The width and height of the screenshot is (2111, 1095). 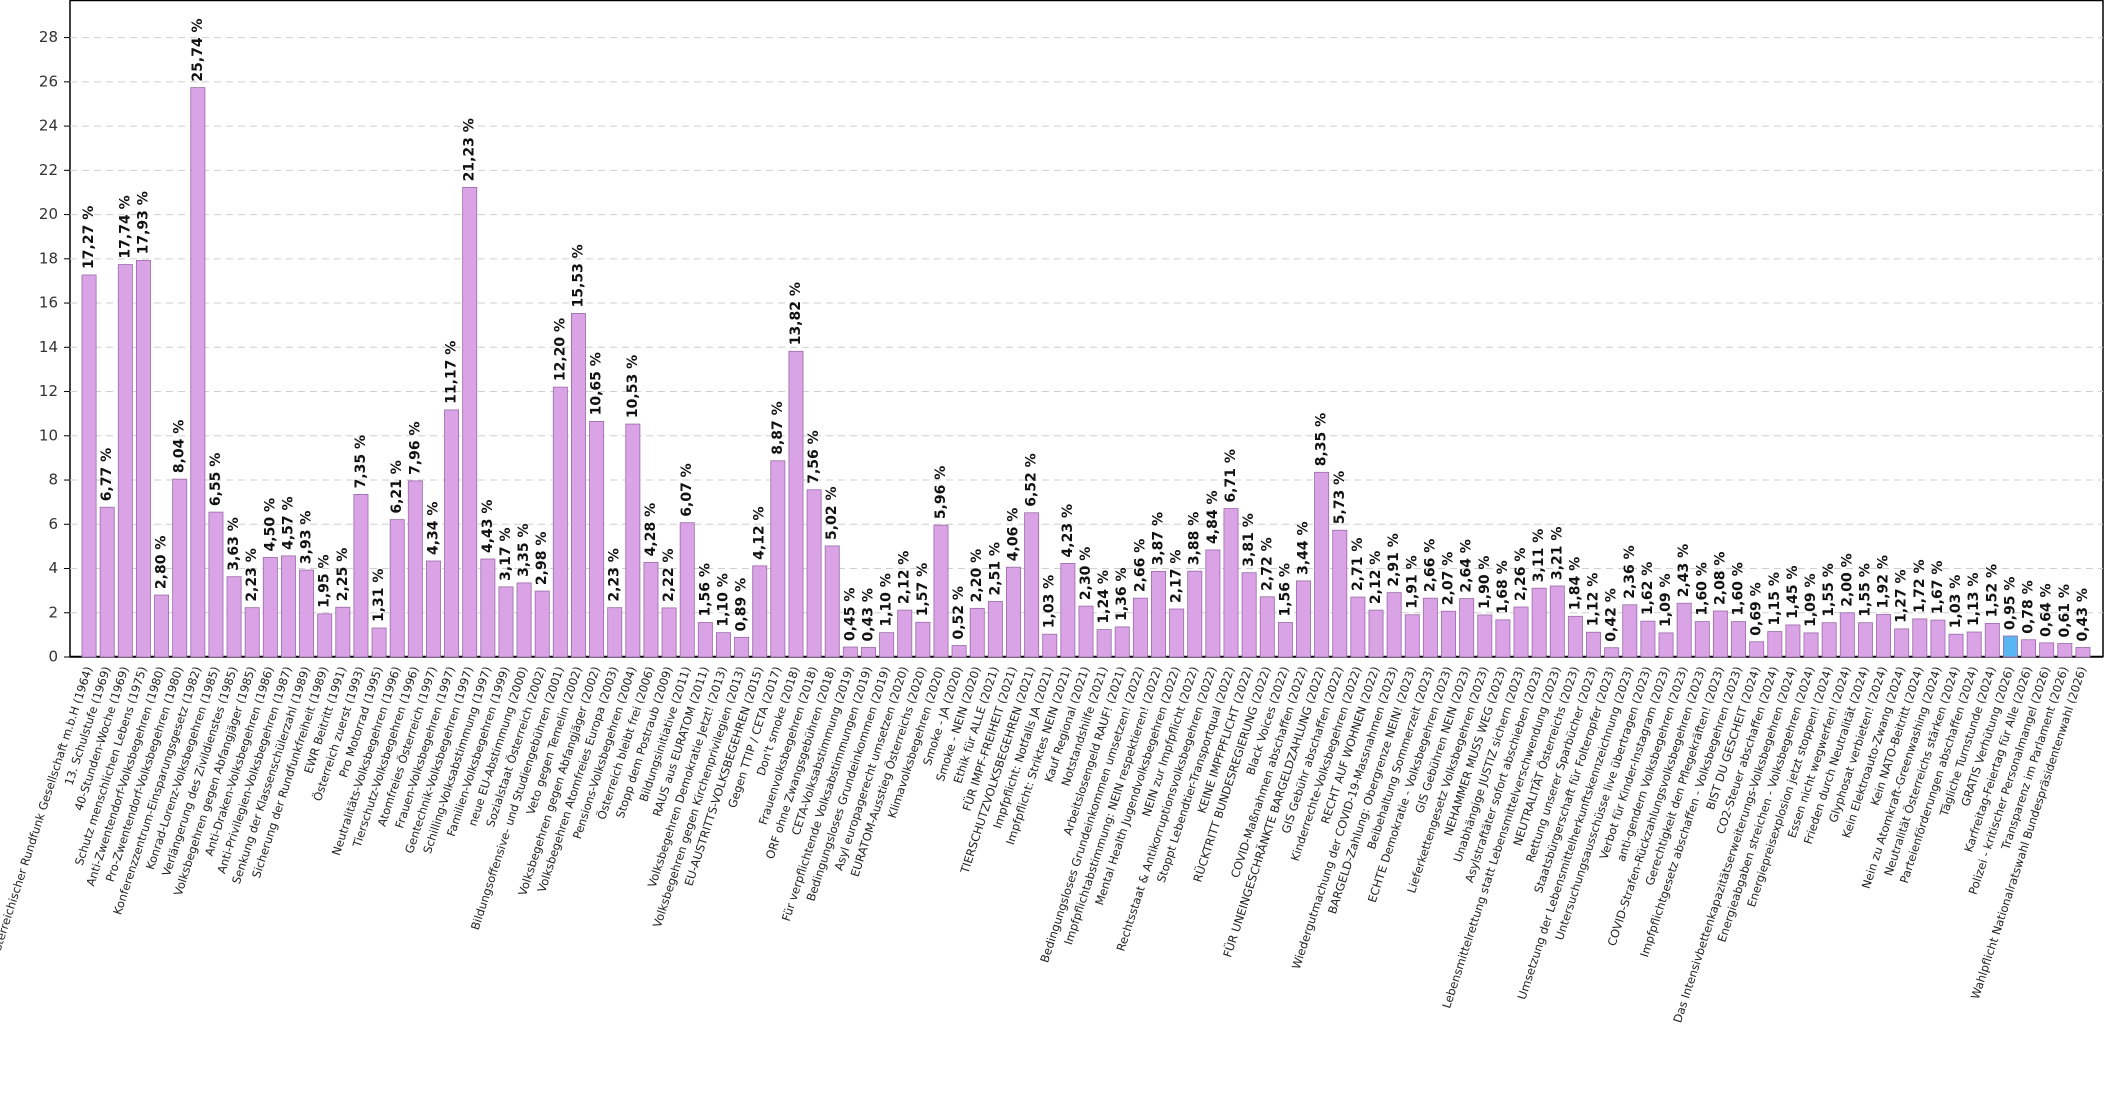 I want to click on value-label: 0,43 %, so click(x=2083, y=614).